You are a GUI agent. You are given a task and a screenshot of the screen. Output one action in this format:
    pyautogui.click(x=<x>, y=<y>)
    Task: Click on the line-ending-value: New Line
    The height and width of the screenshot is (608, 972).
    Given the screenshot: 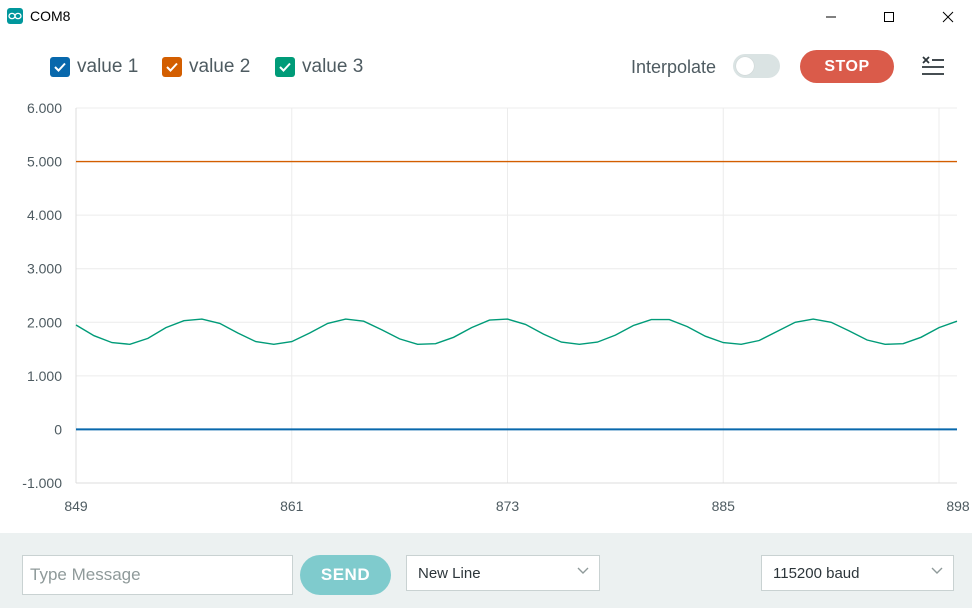 What is the action you would take?
    pyautogui.click(x=449, y=573)
    